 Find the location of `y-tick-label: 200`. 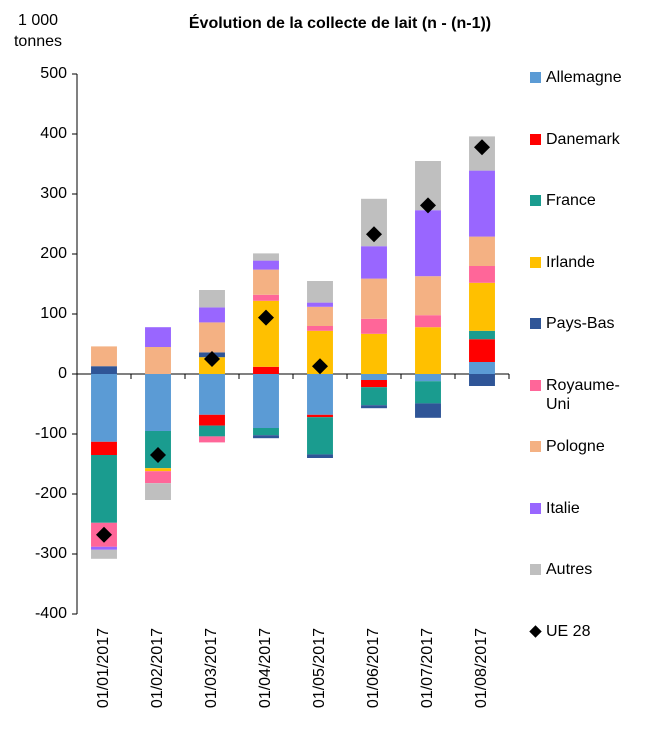

y-tick-label: 200 is located at coordinates (53, 253).